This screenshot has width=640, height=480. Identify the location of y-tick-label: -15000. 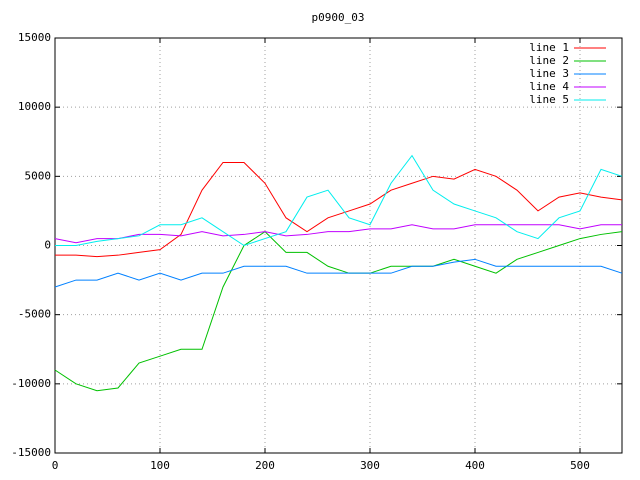
(31, 452).